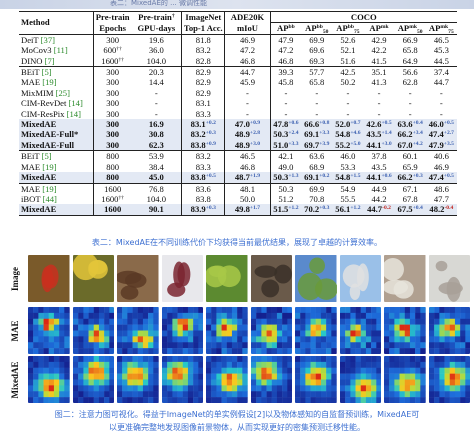 This screenshot has height=435, width=474. What do you see at coordinates (271, 278) in the screenshot?
I see `cat-image` at bounding box center [271, 278].